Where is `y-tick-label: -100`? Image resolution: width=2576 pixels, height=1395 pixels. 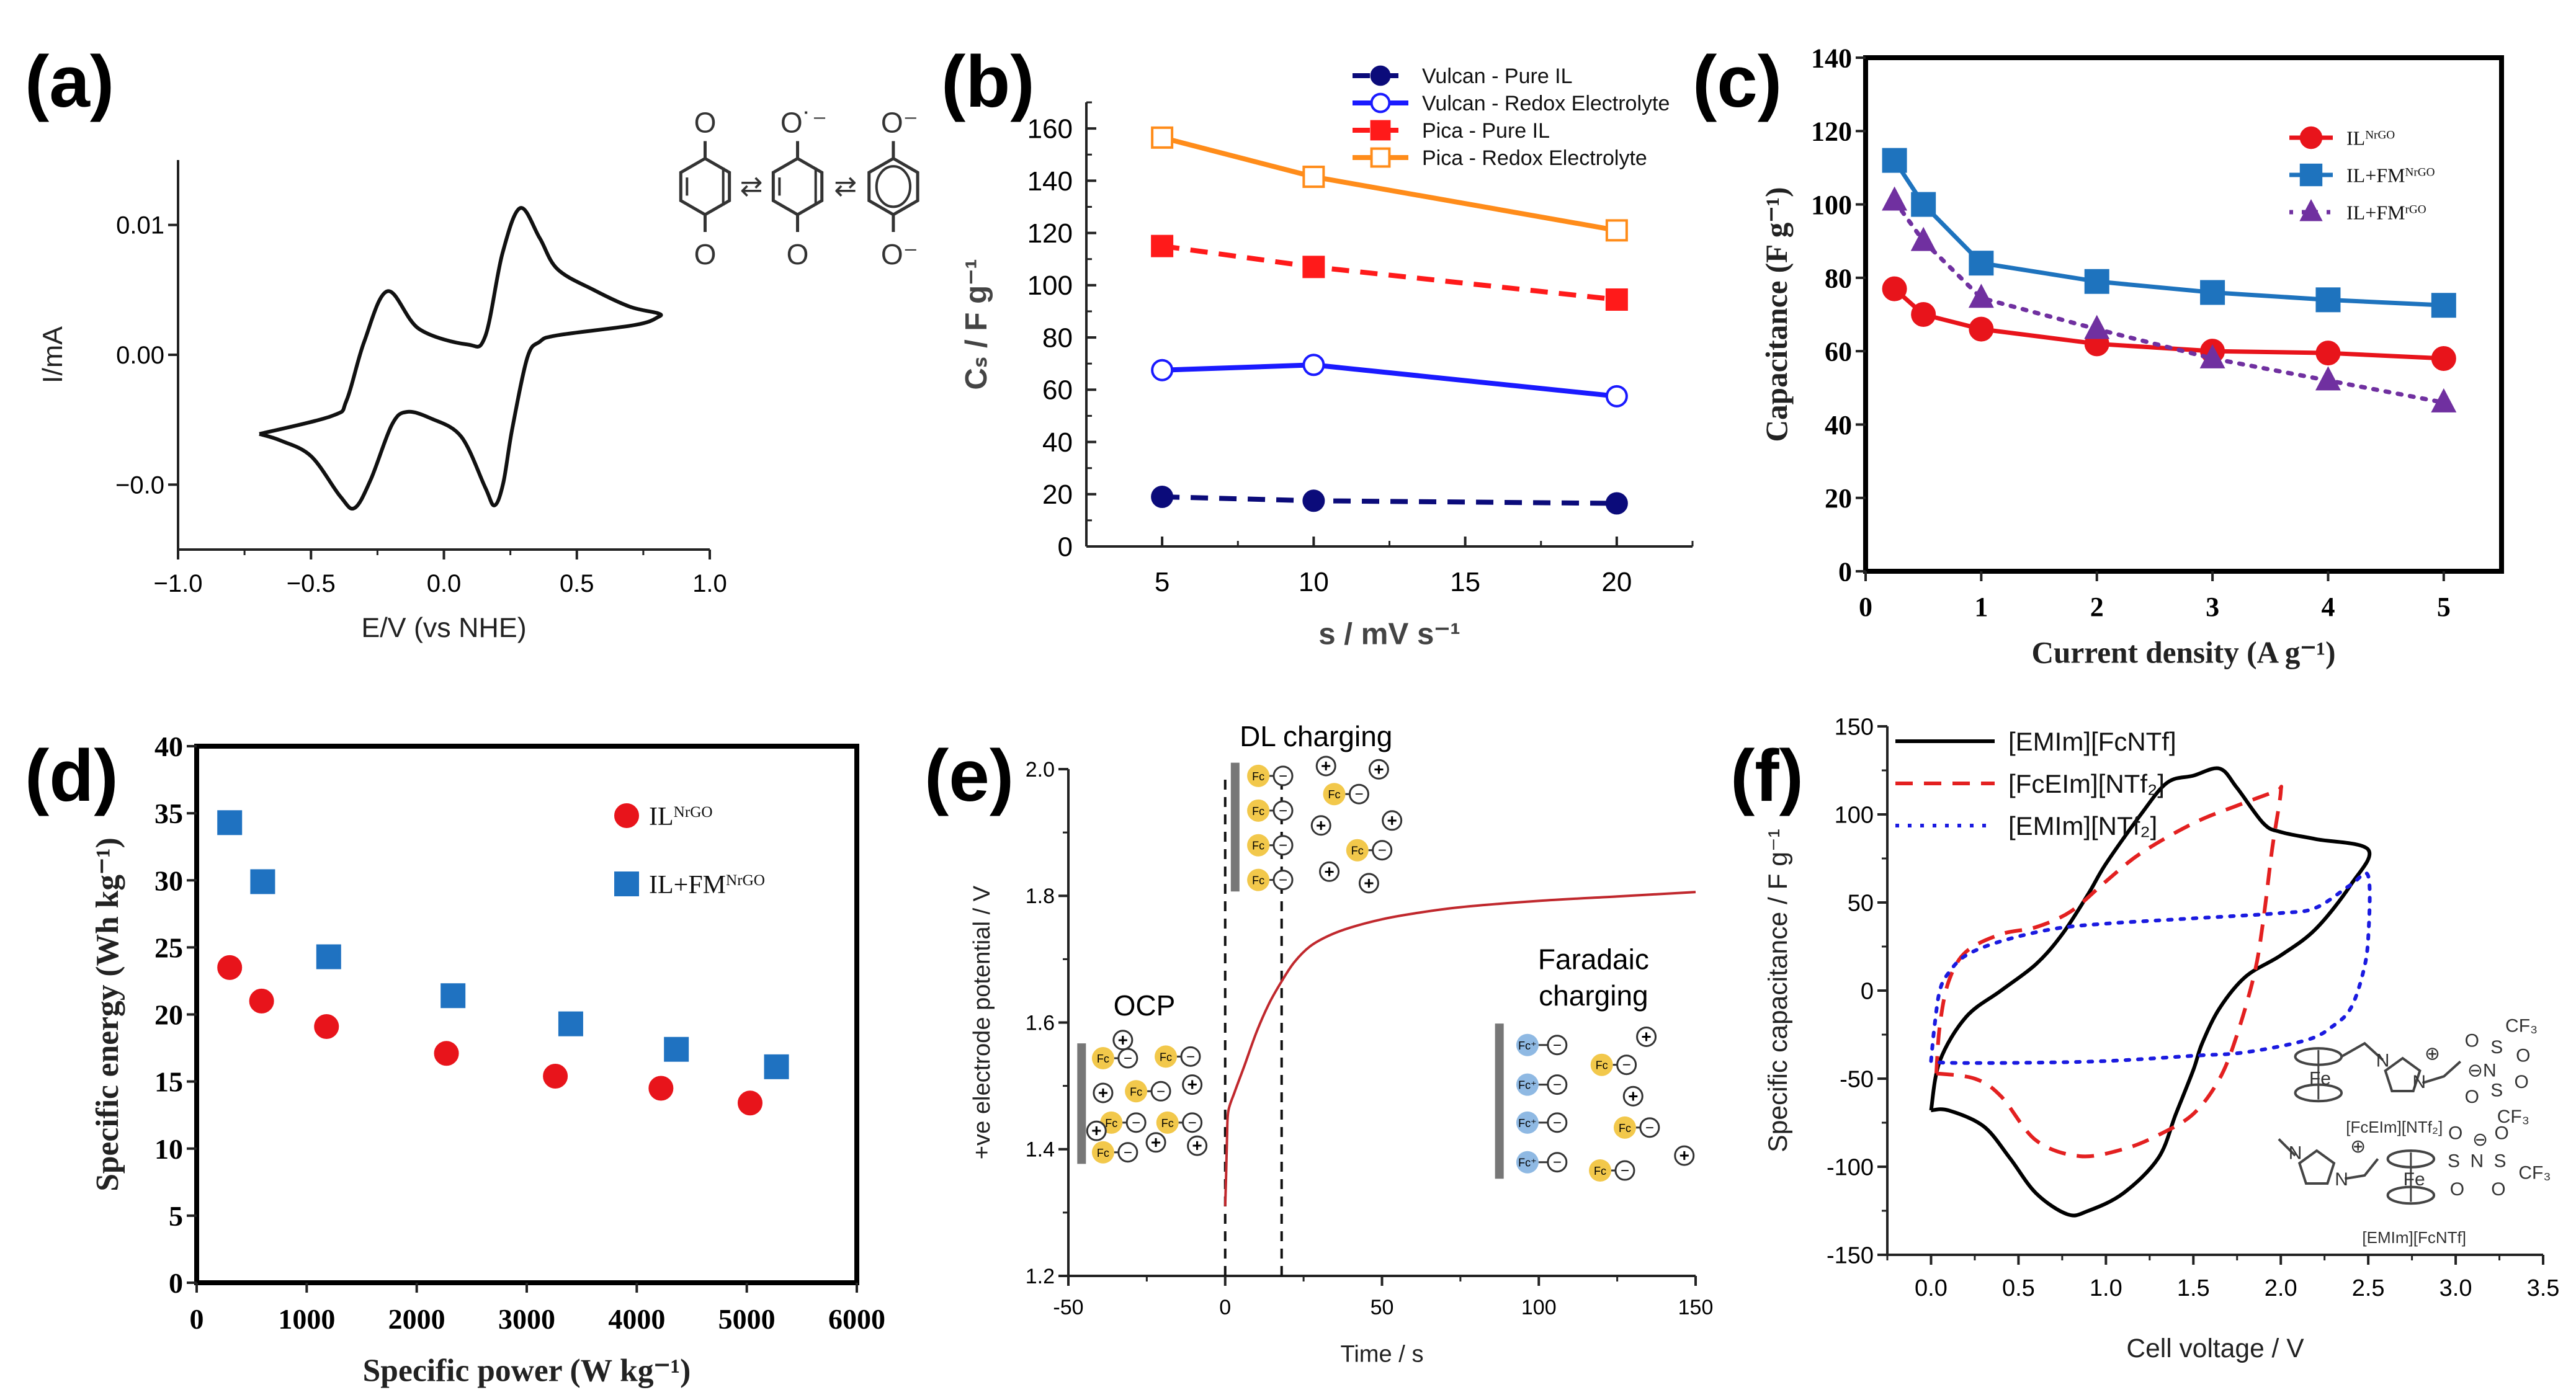
y-tick-label: -100 is located at coordinates (1850, 1167).